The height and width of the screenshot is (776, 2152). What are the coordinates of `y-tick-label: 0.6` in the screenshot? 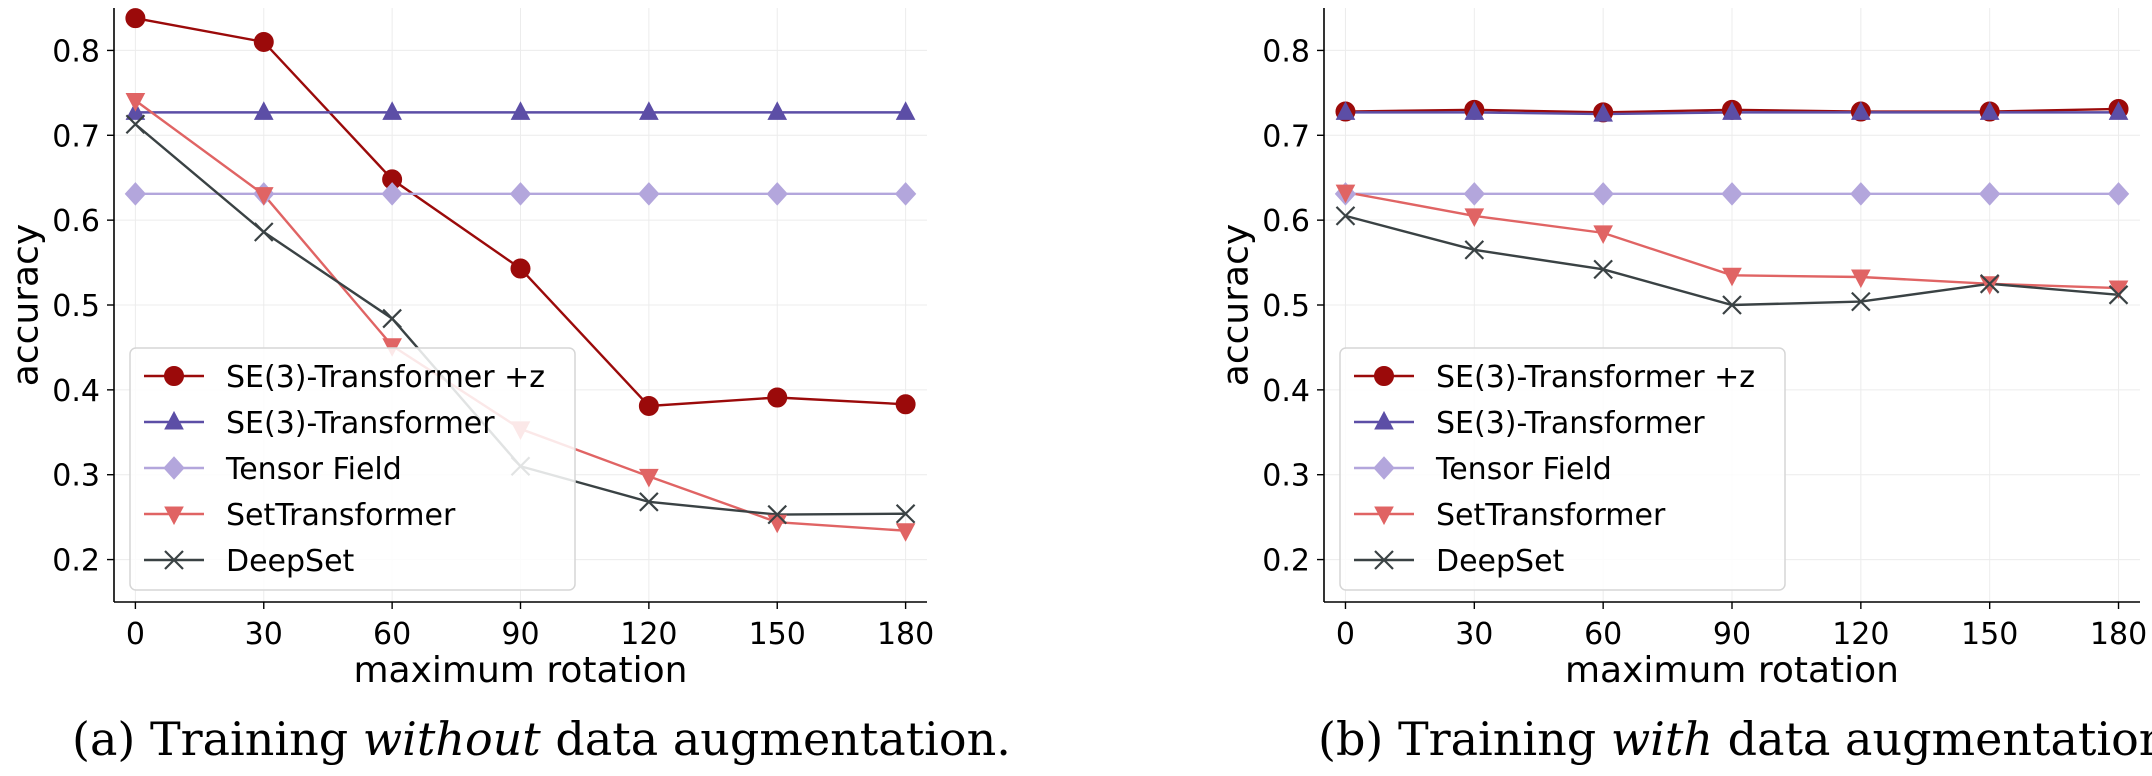 It's located at (1286, 221).